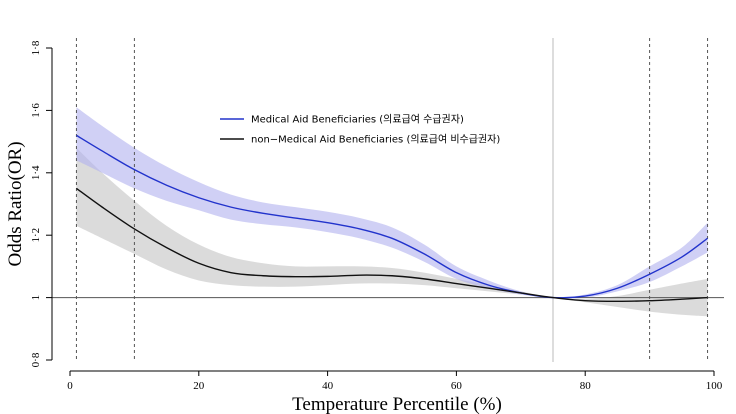 The height and width of the screenshot is (414, 736). I want to click on x-tick-label: 40, so click(328, 386).